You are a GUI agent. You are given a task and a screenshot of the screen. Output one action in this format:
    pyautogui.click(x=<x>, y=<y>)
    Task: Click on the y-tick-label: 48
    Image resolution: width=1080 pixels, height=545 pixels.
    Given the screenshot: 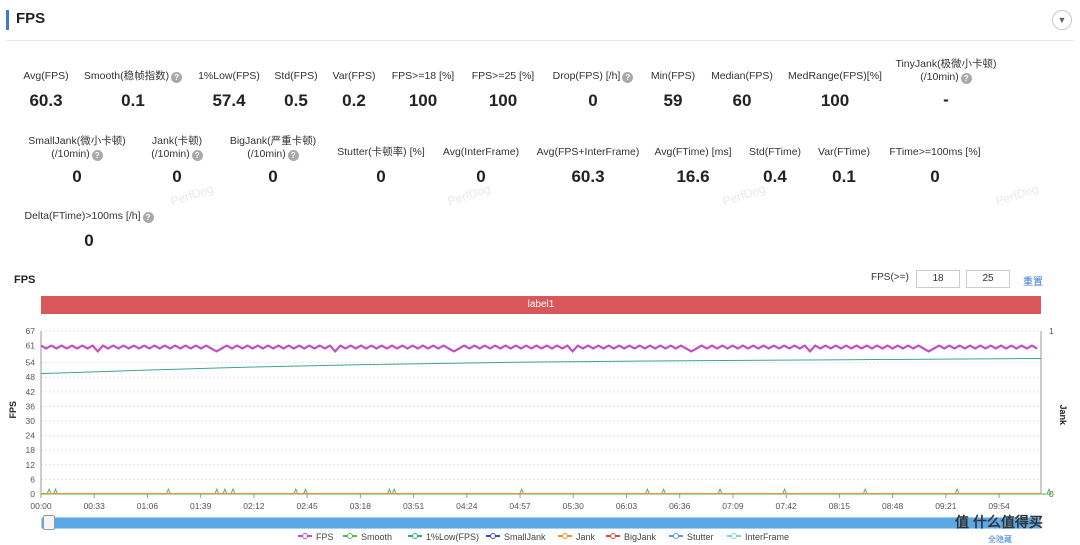 What is the action you would take?
    pyautogui.click(x=31, y=377)
    